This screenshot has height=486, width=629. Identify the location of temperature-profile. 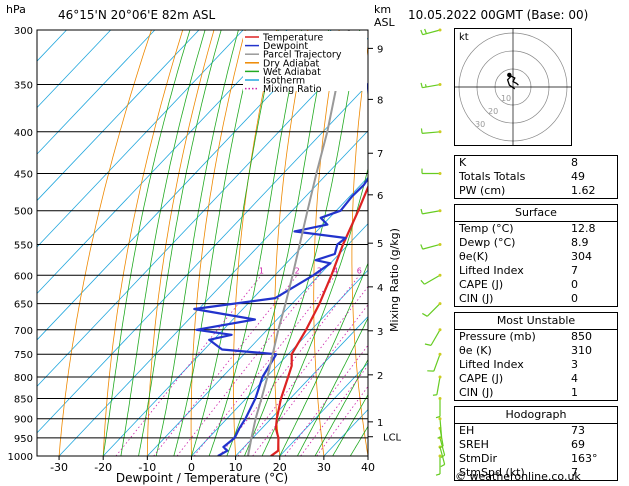
(319, 320).